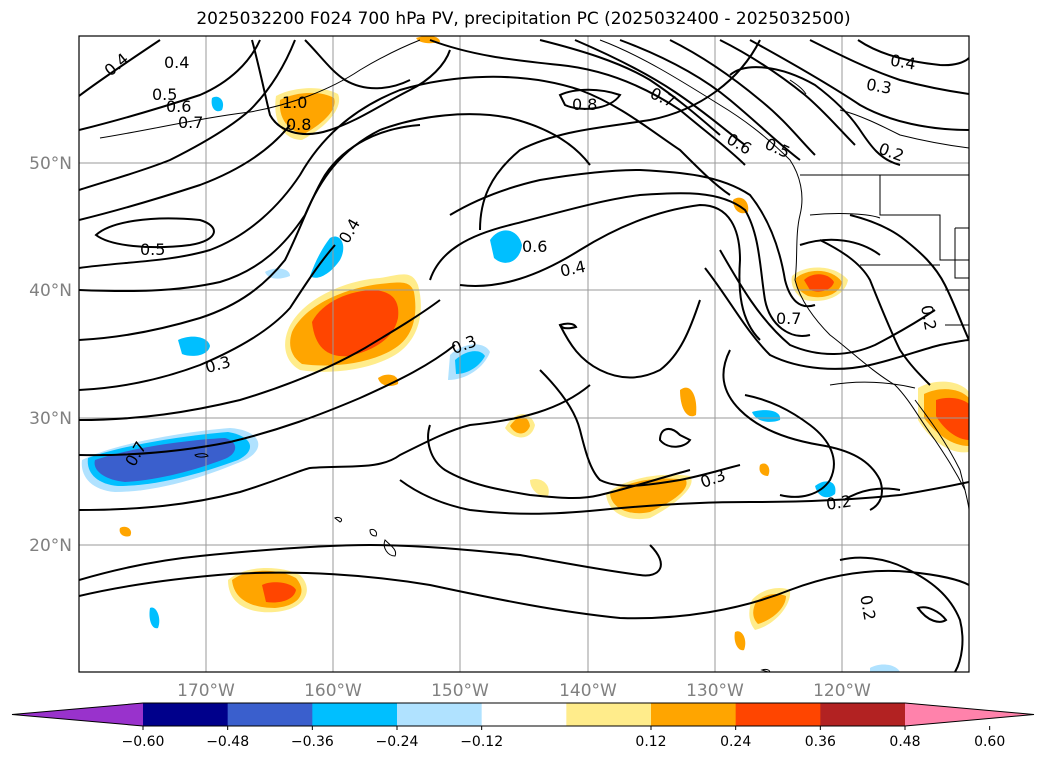 The height and width of the screenshot is (765, 1047). Describe the element at coordinates (715, 691) in the screenshot. I see `lon-label-130w: 130°W` at that location.